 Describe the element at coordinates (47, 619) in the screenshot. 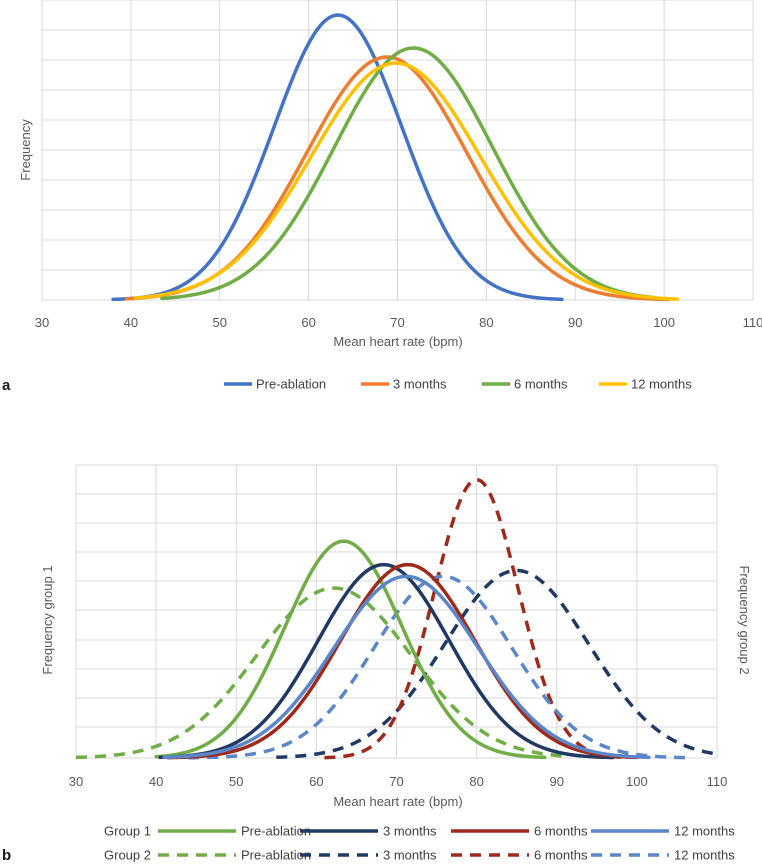

I see `panel-b-y-axis-label-left: Frequency group 1` at that location.